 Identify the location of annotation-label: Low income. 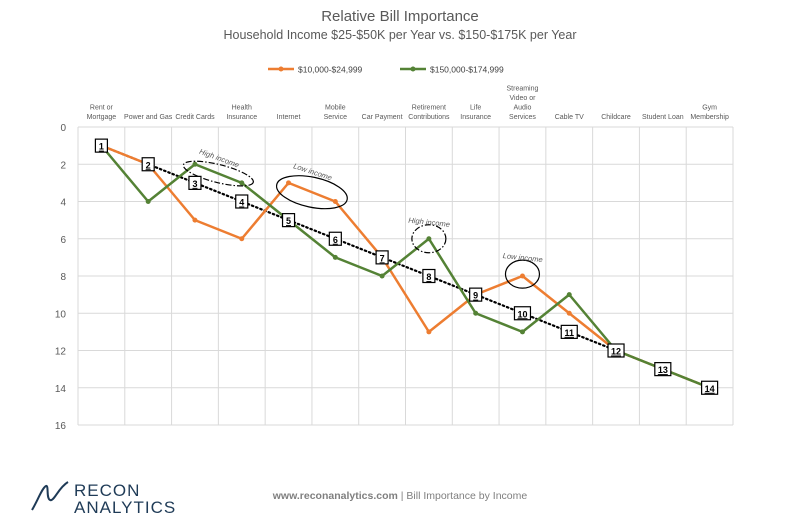
(522, 257).